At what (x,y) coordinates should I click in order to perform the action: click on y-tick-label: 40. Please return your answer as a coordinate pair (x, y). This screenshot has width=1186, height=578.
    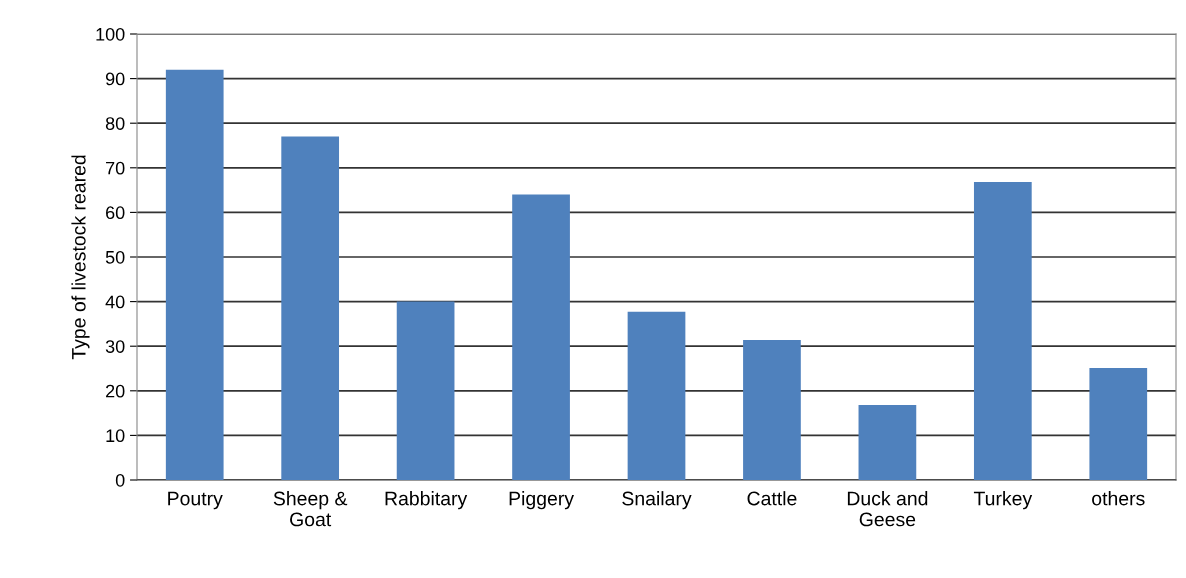
    Looking at the image, I should click on (115, 302).